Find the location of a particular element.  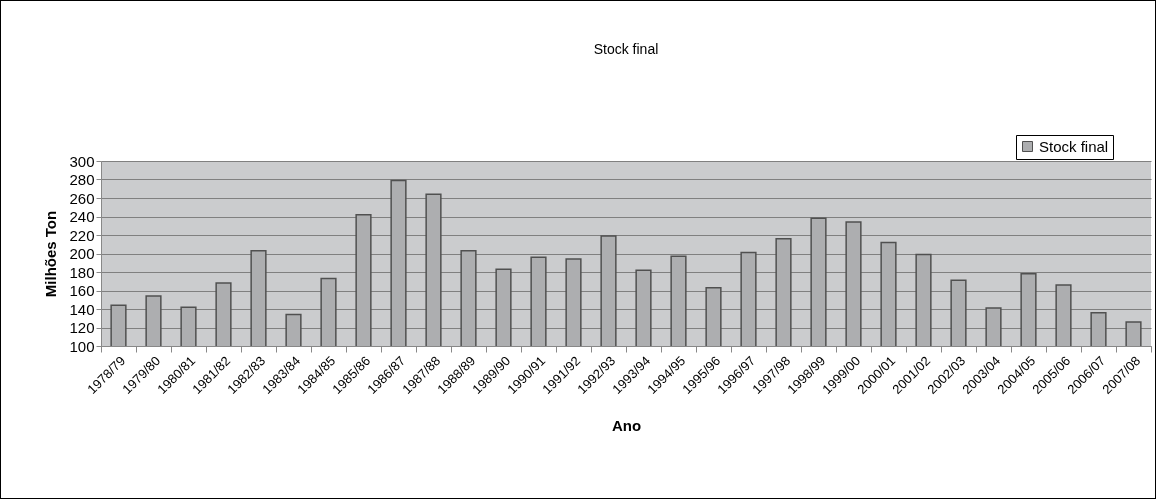

y-tick-label: 200 is located at coordinates (82, 253).